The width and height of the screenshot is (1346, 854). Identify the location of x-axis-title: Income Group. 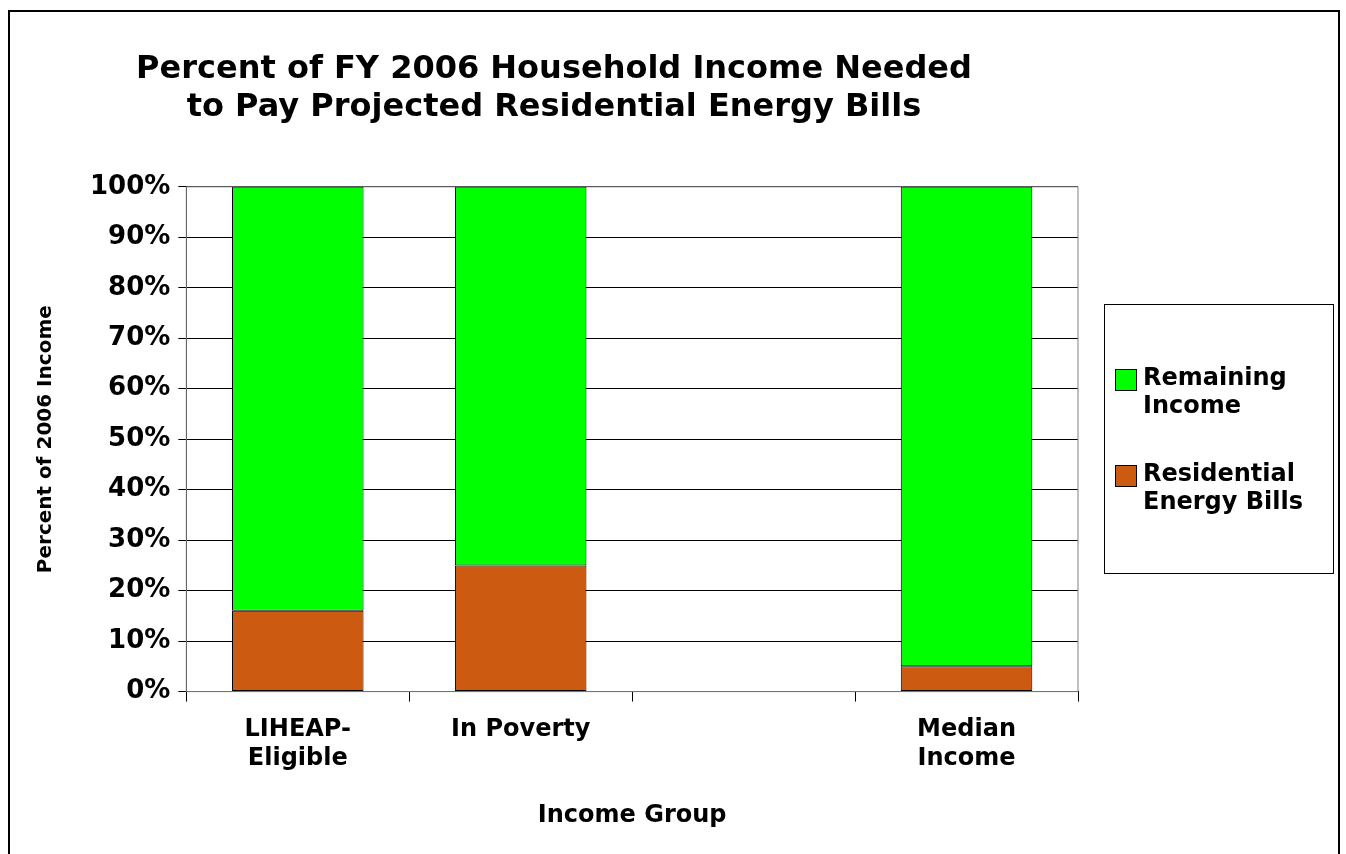
(632, 813).